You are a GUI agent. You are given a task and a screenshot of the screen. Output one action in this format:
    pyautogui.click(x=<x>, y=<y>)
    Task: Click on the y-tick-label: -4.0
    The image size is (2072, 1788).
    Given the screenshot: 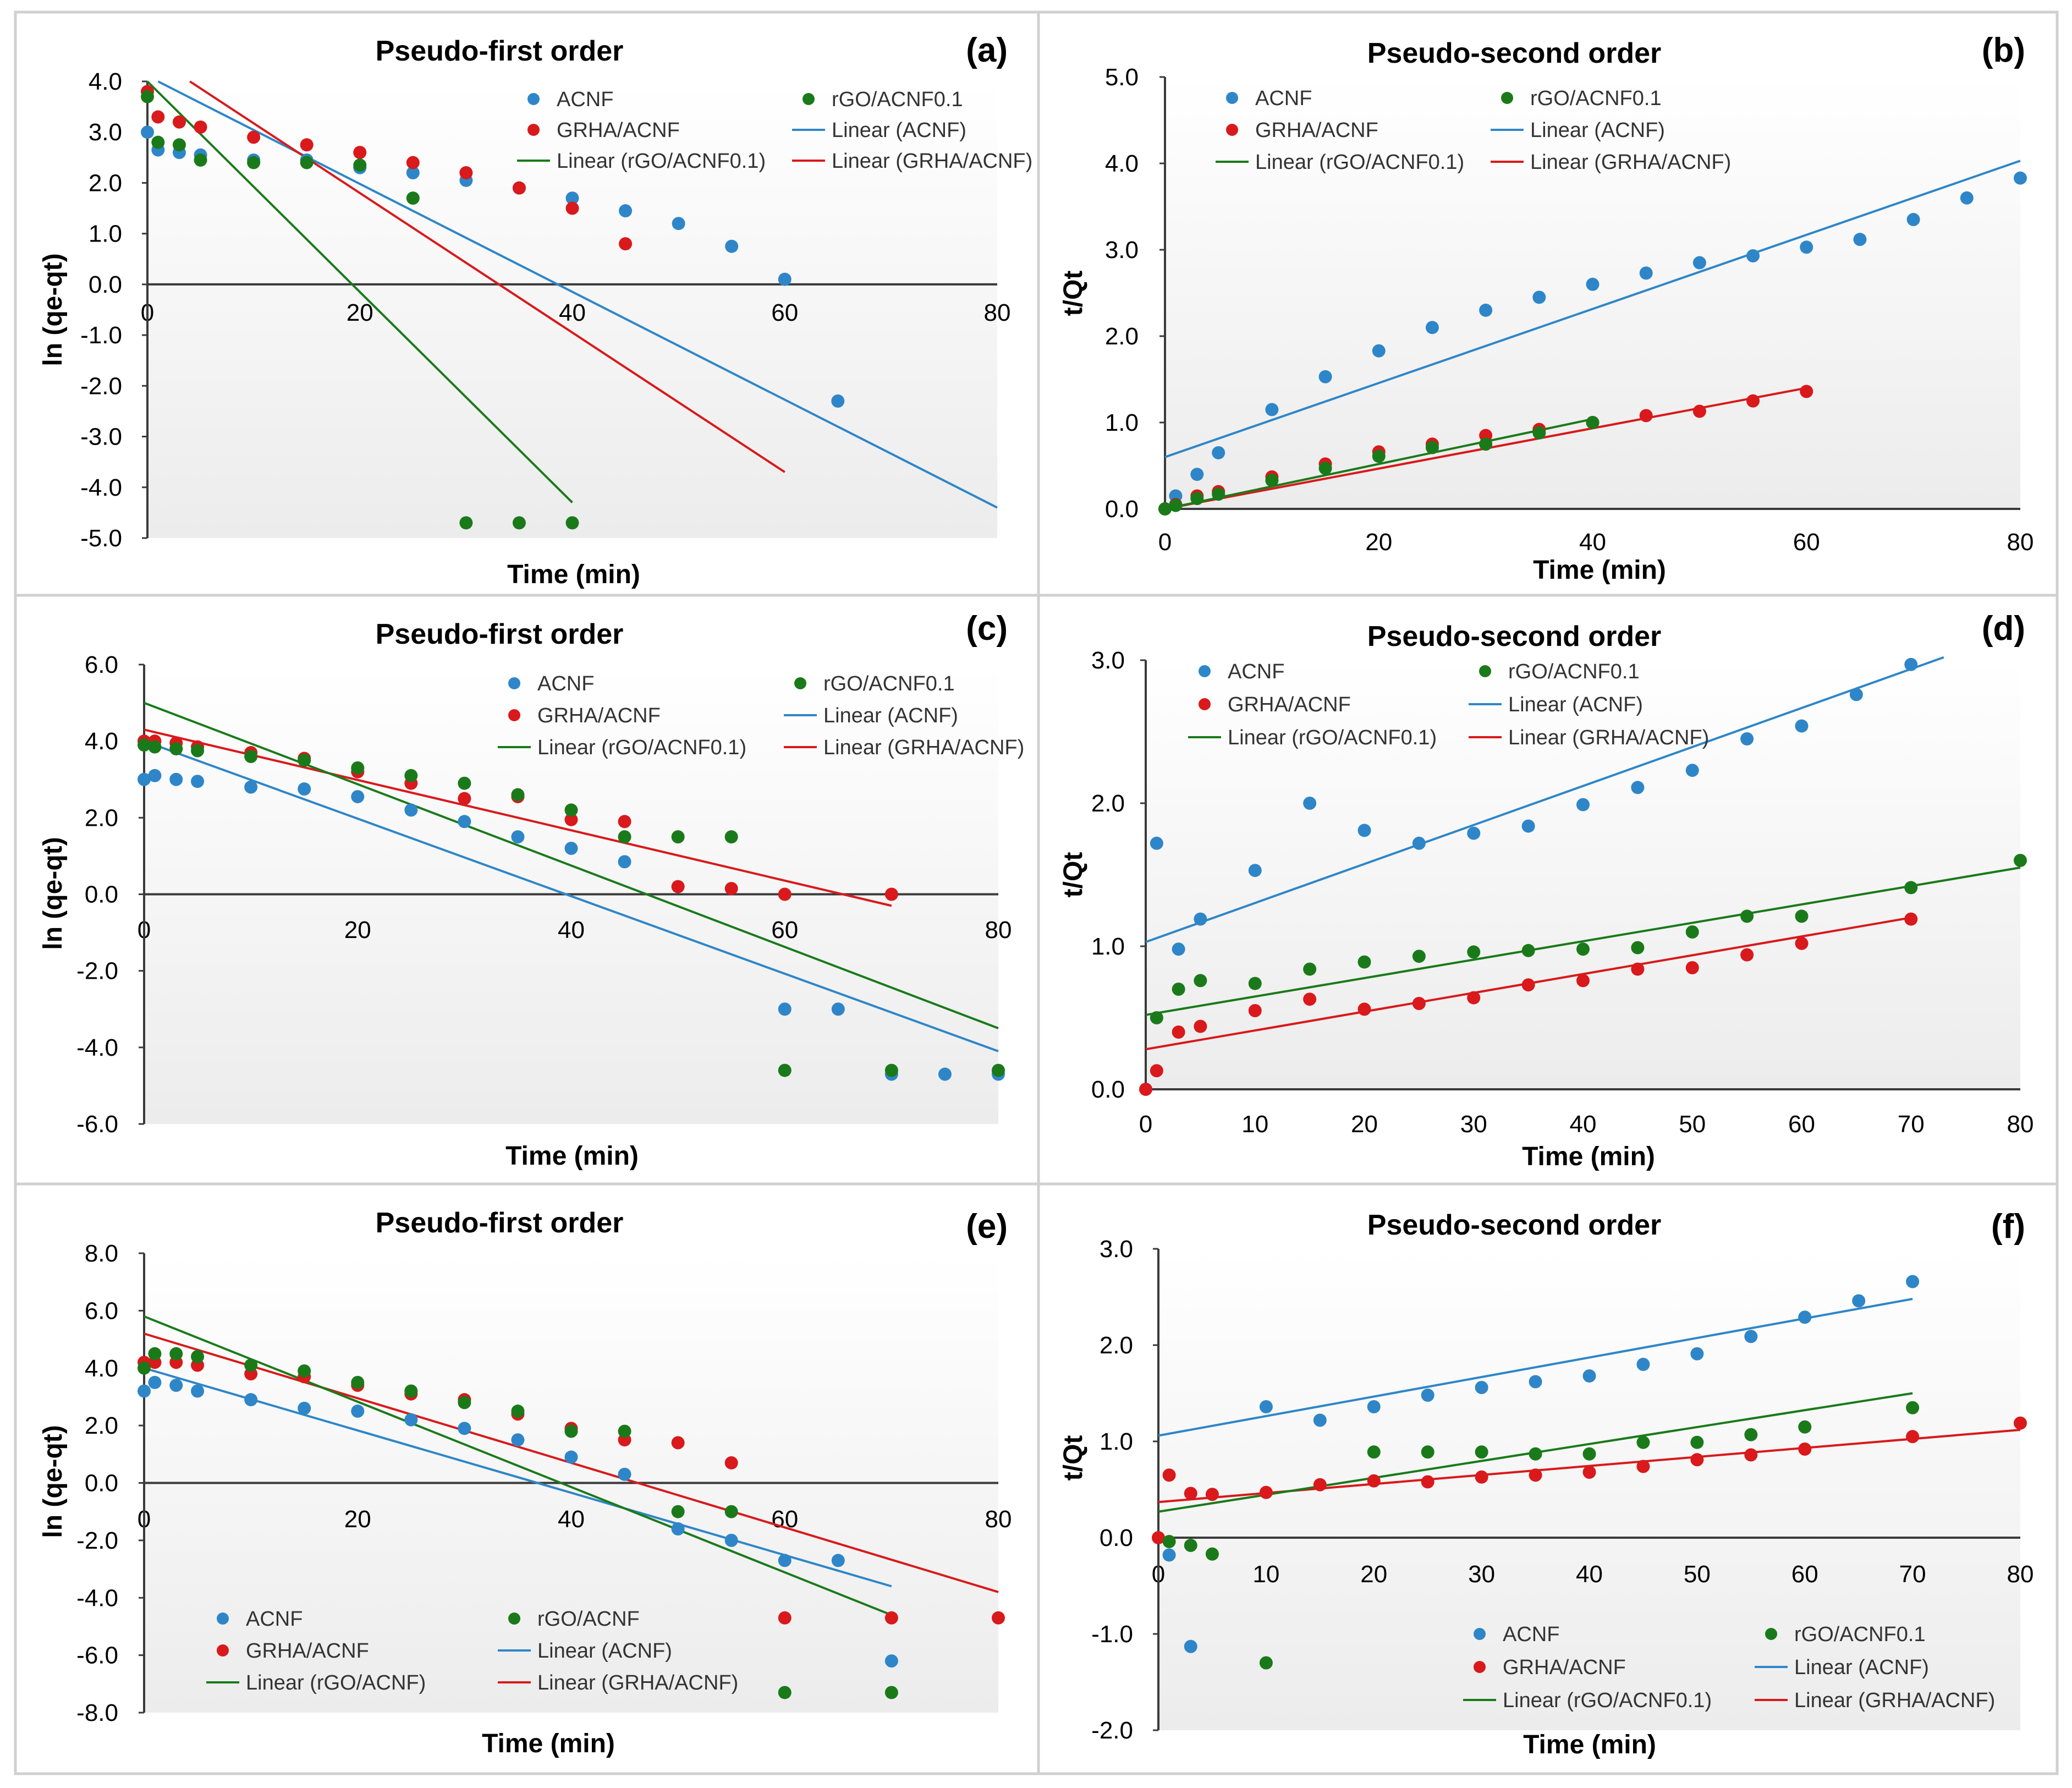 What is the action you would take?
    pyautogui.click(x=97, y=1597)
    